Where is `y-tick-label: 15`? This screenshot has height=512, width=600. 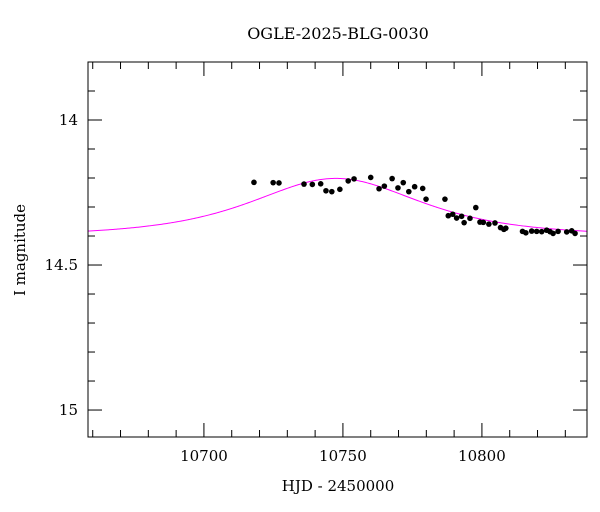 y-tick-label: 15 is located at coordinates (68, 410).